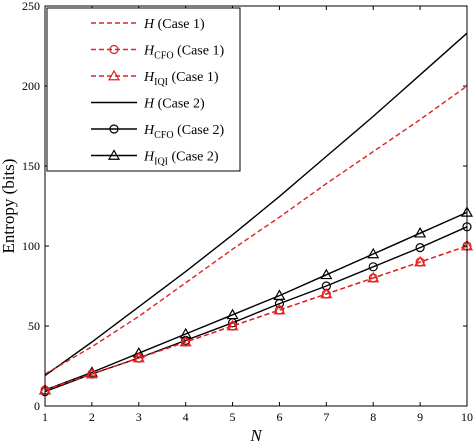 The width and height of the screenshot is (474, 444). What do you see at coordinates (31, 246) in the screenshot?
I see `y-tick-label: 100` at bounding box center [31, 246].